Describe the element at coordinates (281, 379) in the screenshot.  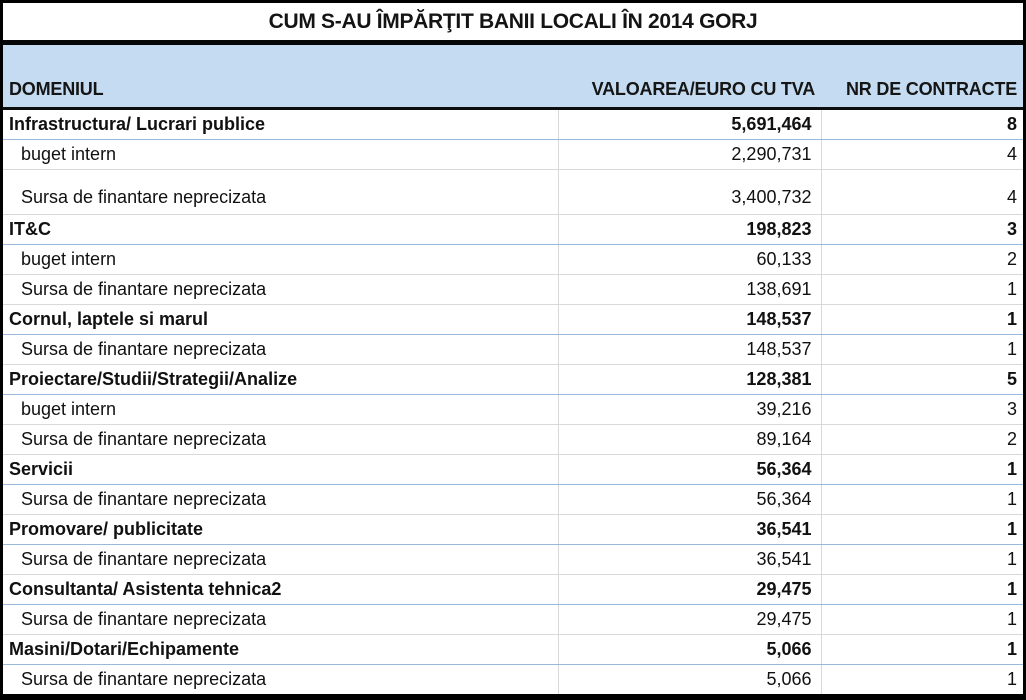
I see `domain-cell: Proiectare/Studii/Strategii/Analize` at that location.